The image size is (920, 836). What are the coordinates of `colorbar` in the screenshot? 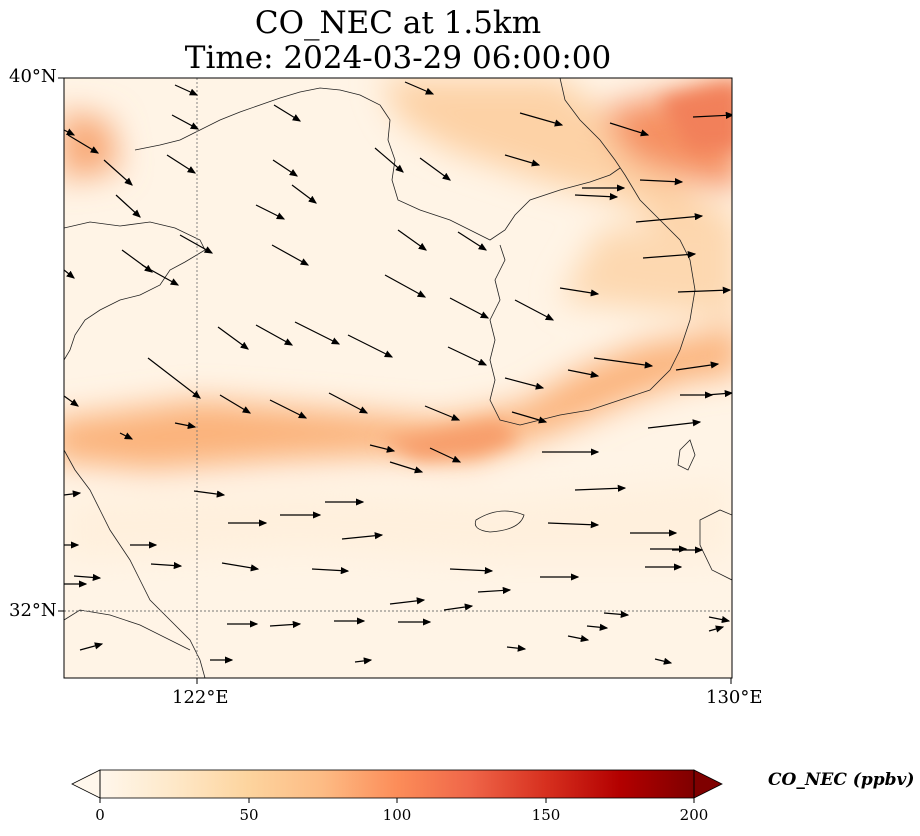 It's located at (397, 786).